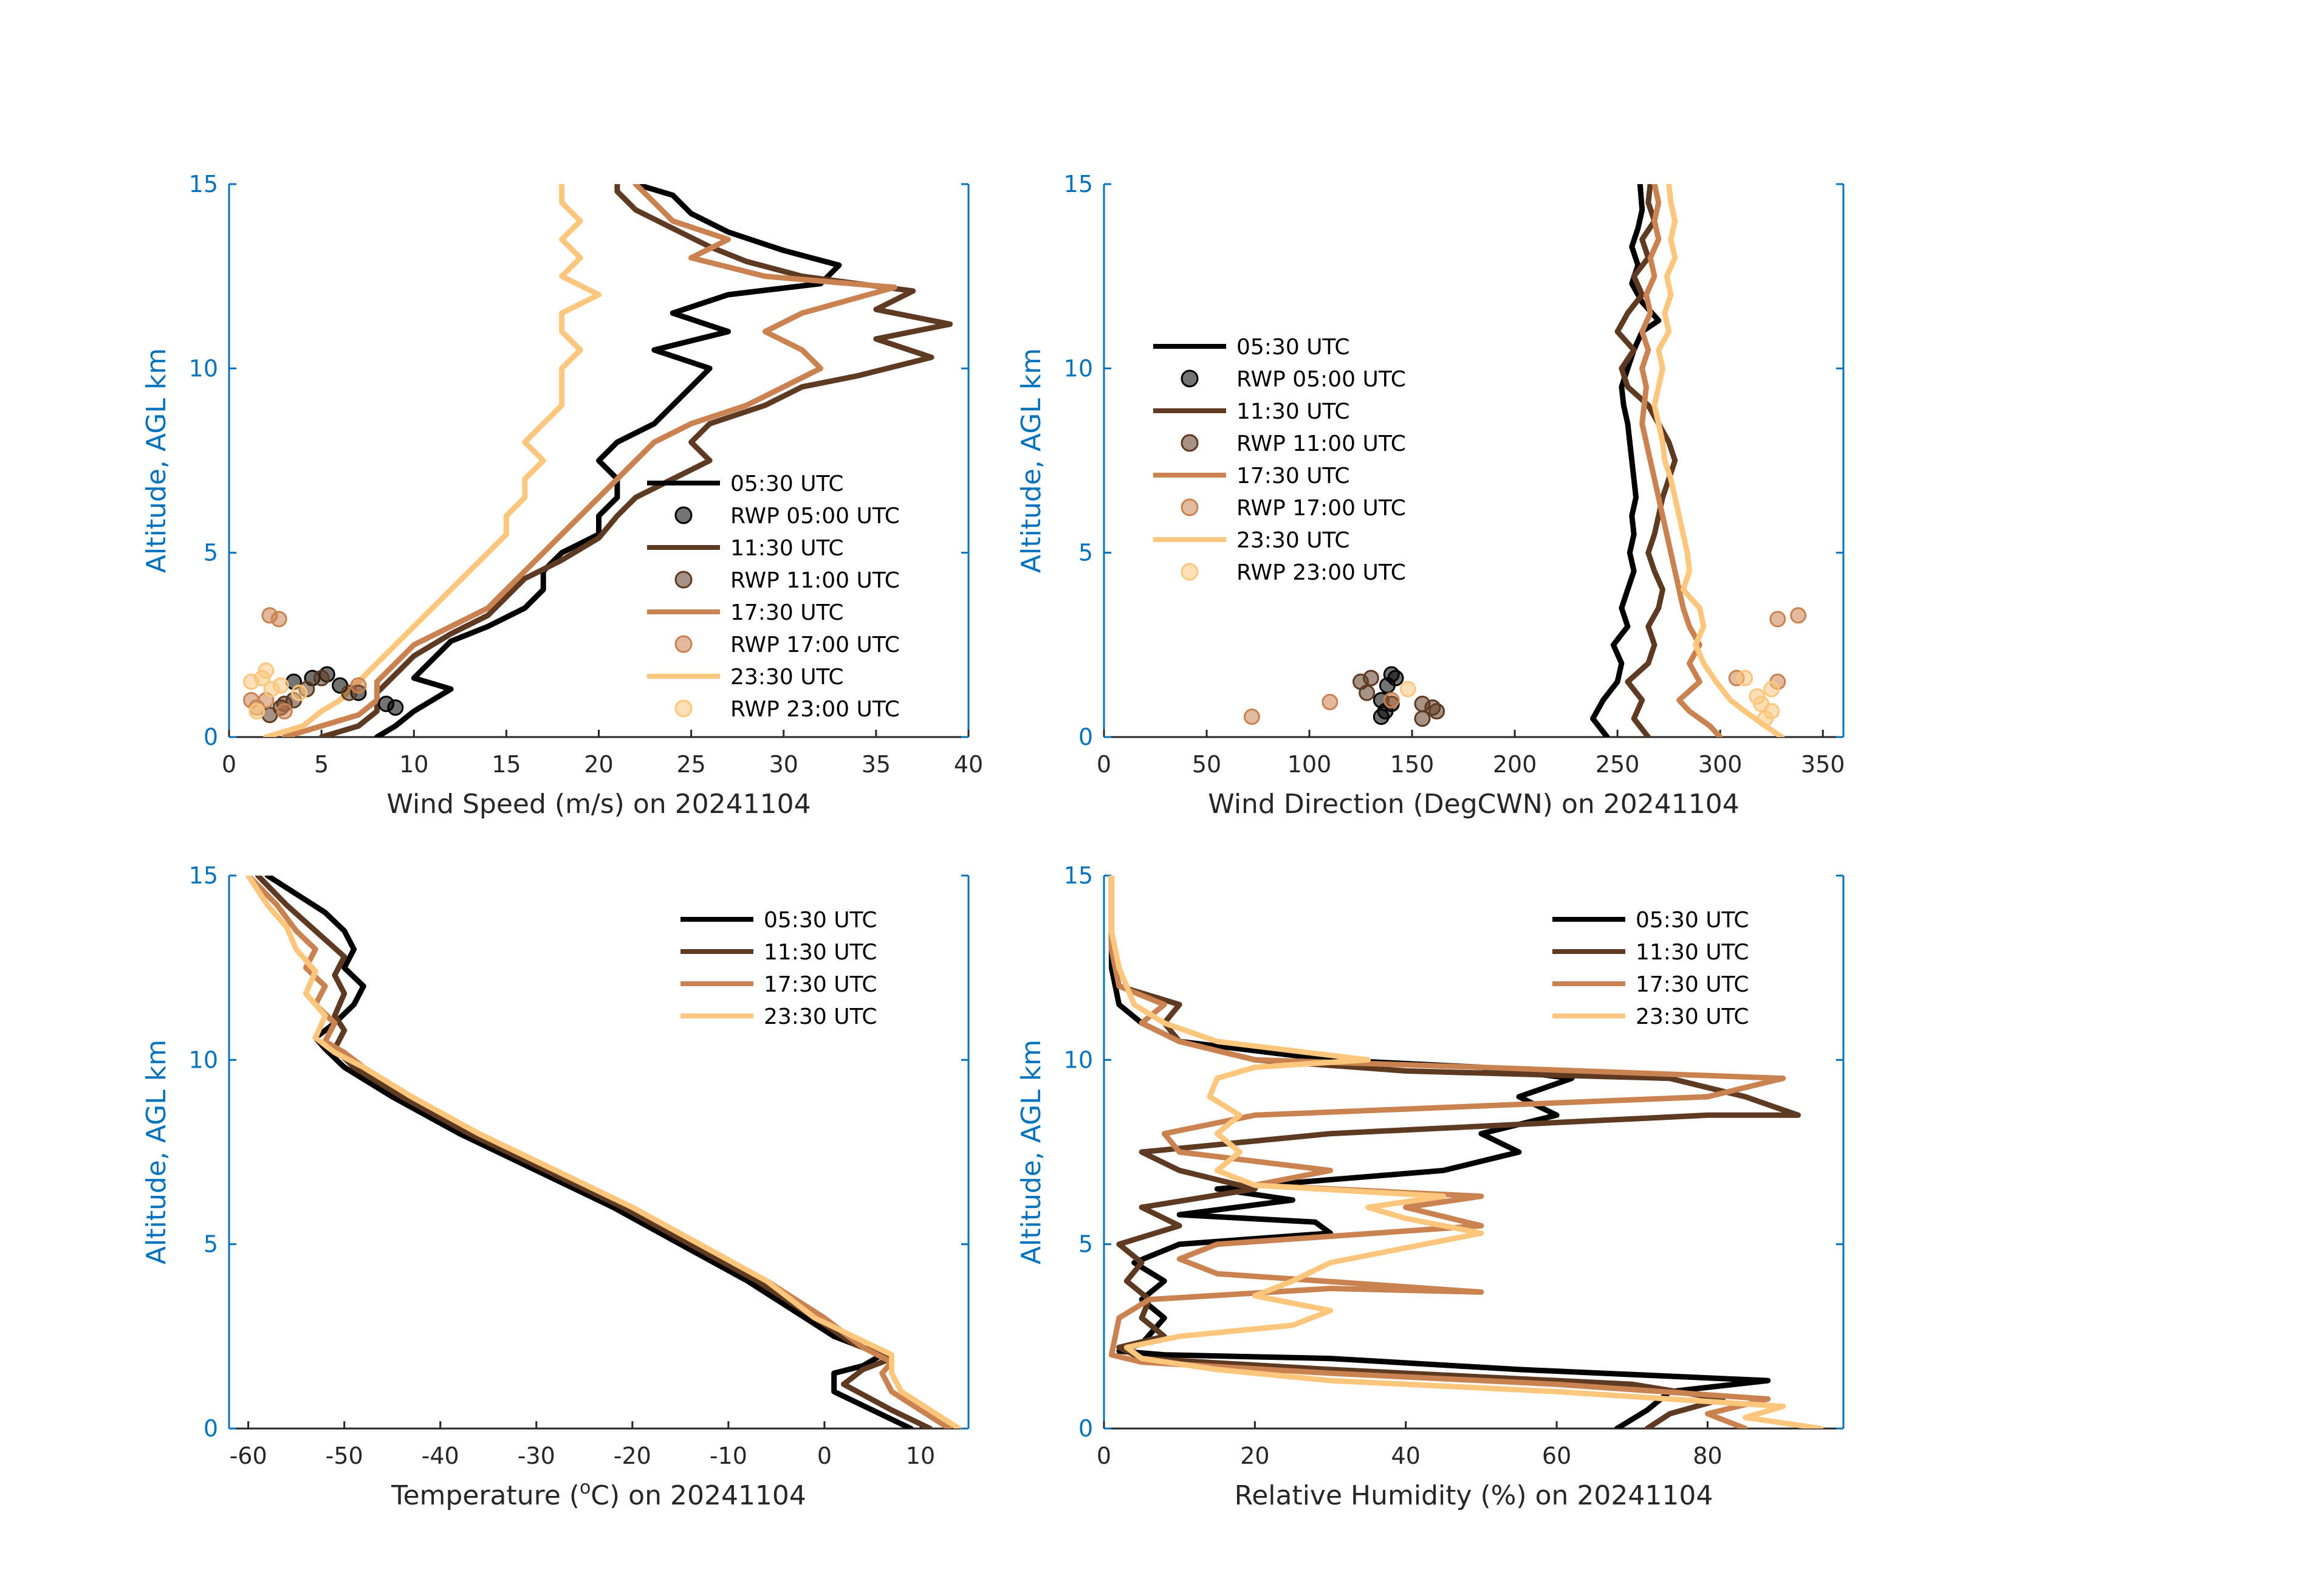  Describe the element at coordinates (1707, 1456) in the screenshot. I see `x-tick-label: 80` at that location.